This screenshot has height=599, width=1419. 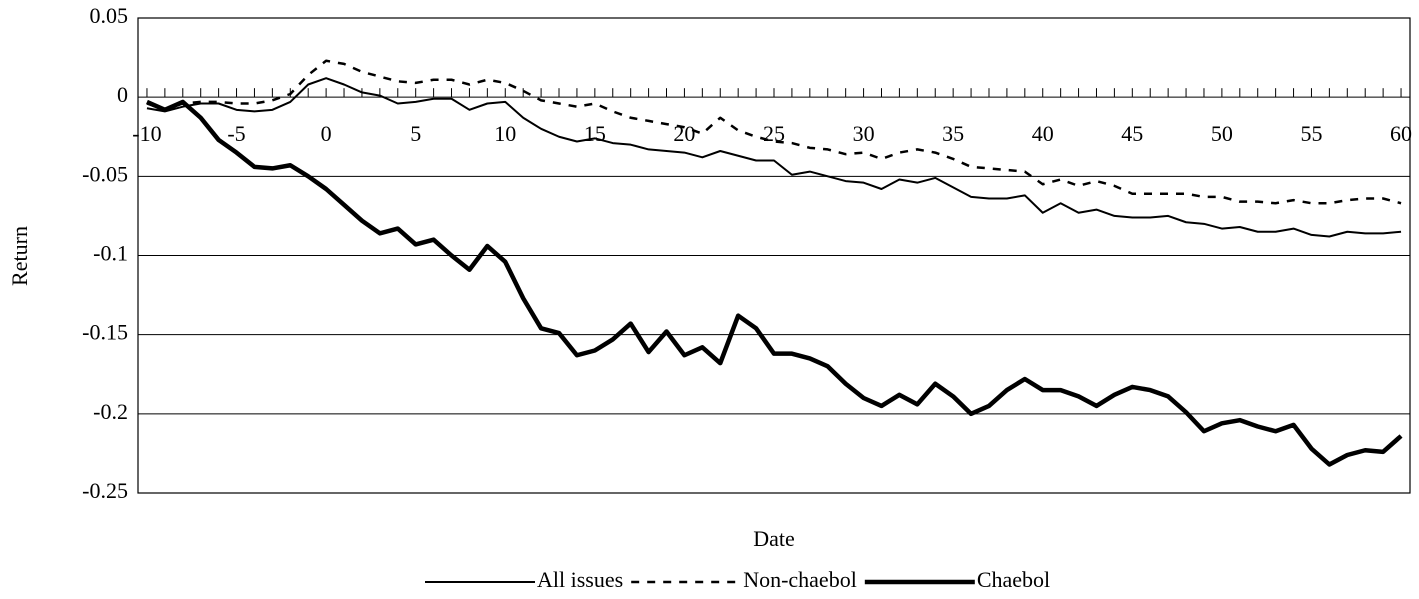 What do you see at coordinates (864, 133) in the screenshot?
I see `x-tick-label: 30` at bounding box center [864, 133].